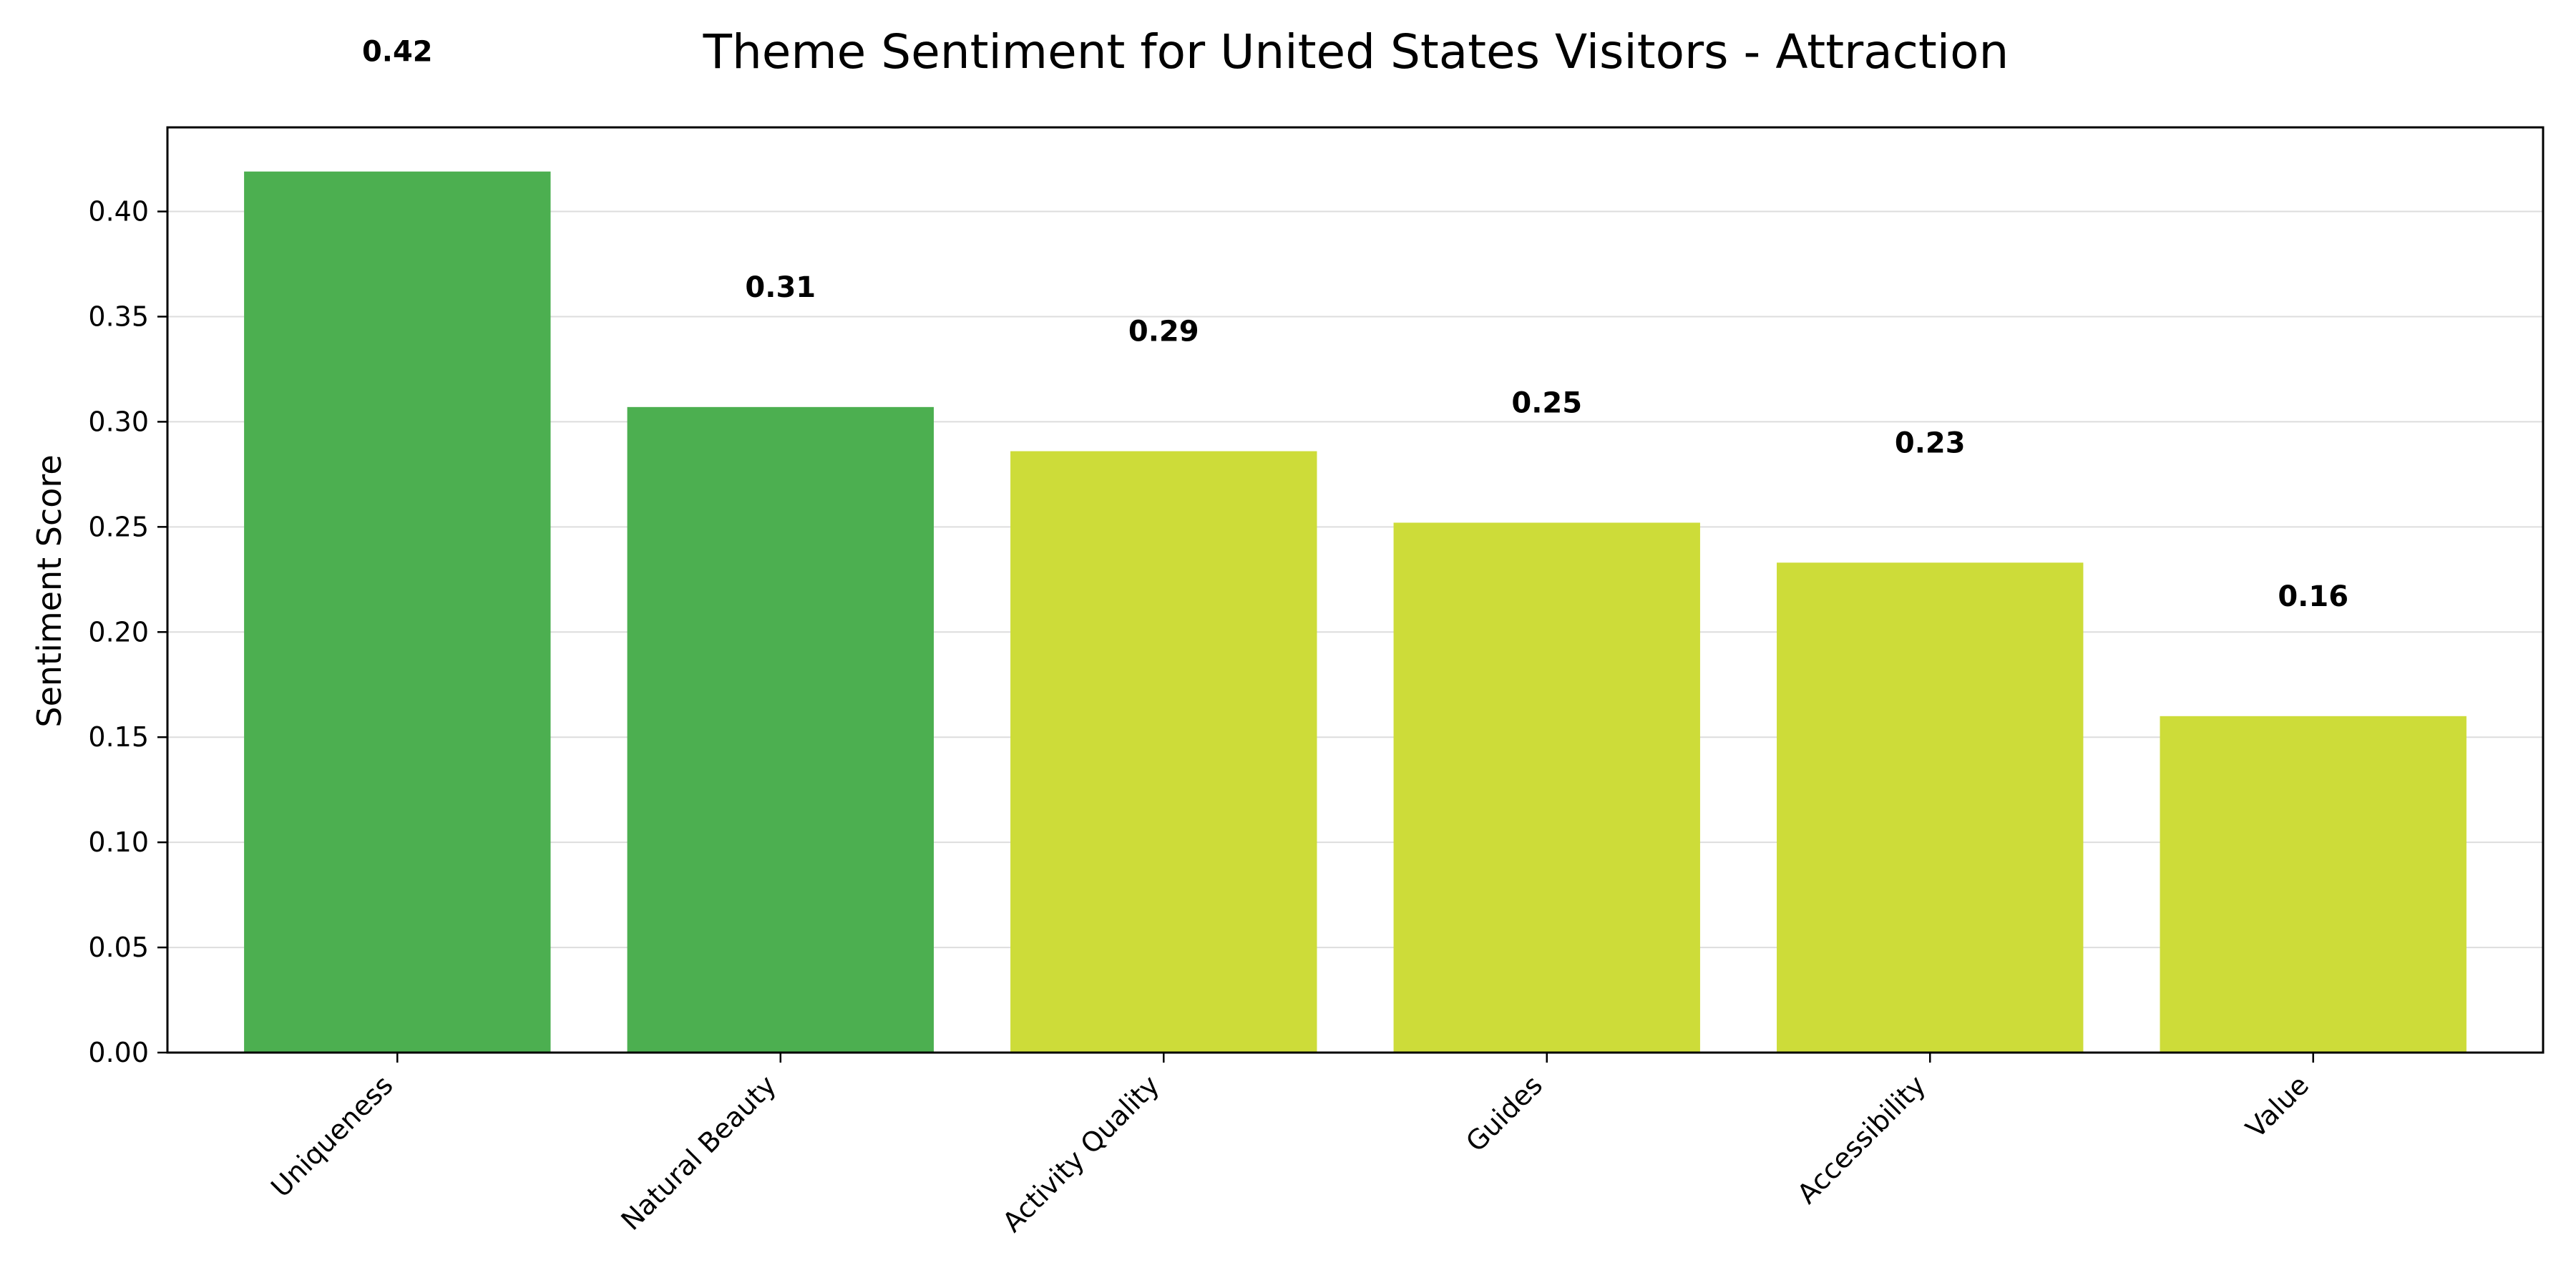 The height and width of the screenshot is (1288, 2576). What do you see at coordinates (397, 52) in the screenshot?
I see `data-label: 0.42` at bounding box center [397, 52].